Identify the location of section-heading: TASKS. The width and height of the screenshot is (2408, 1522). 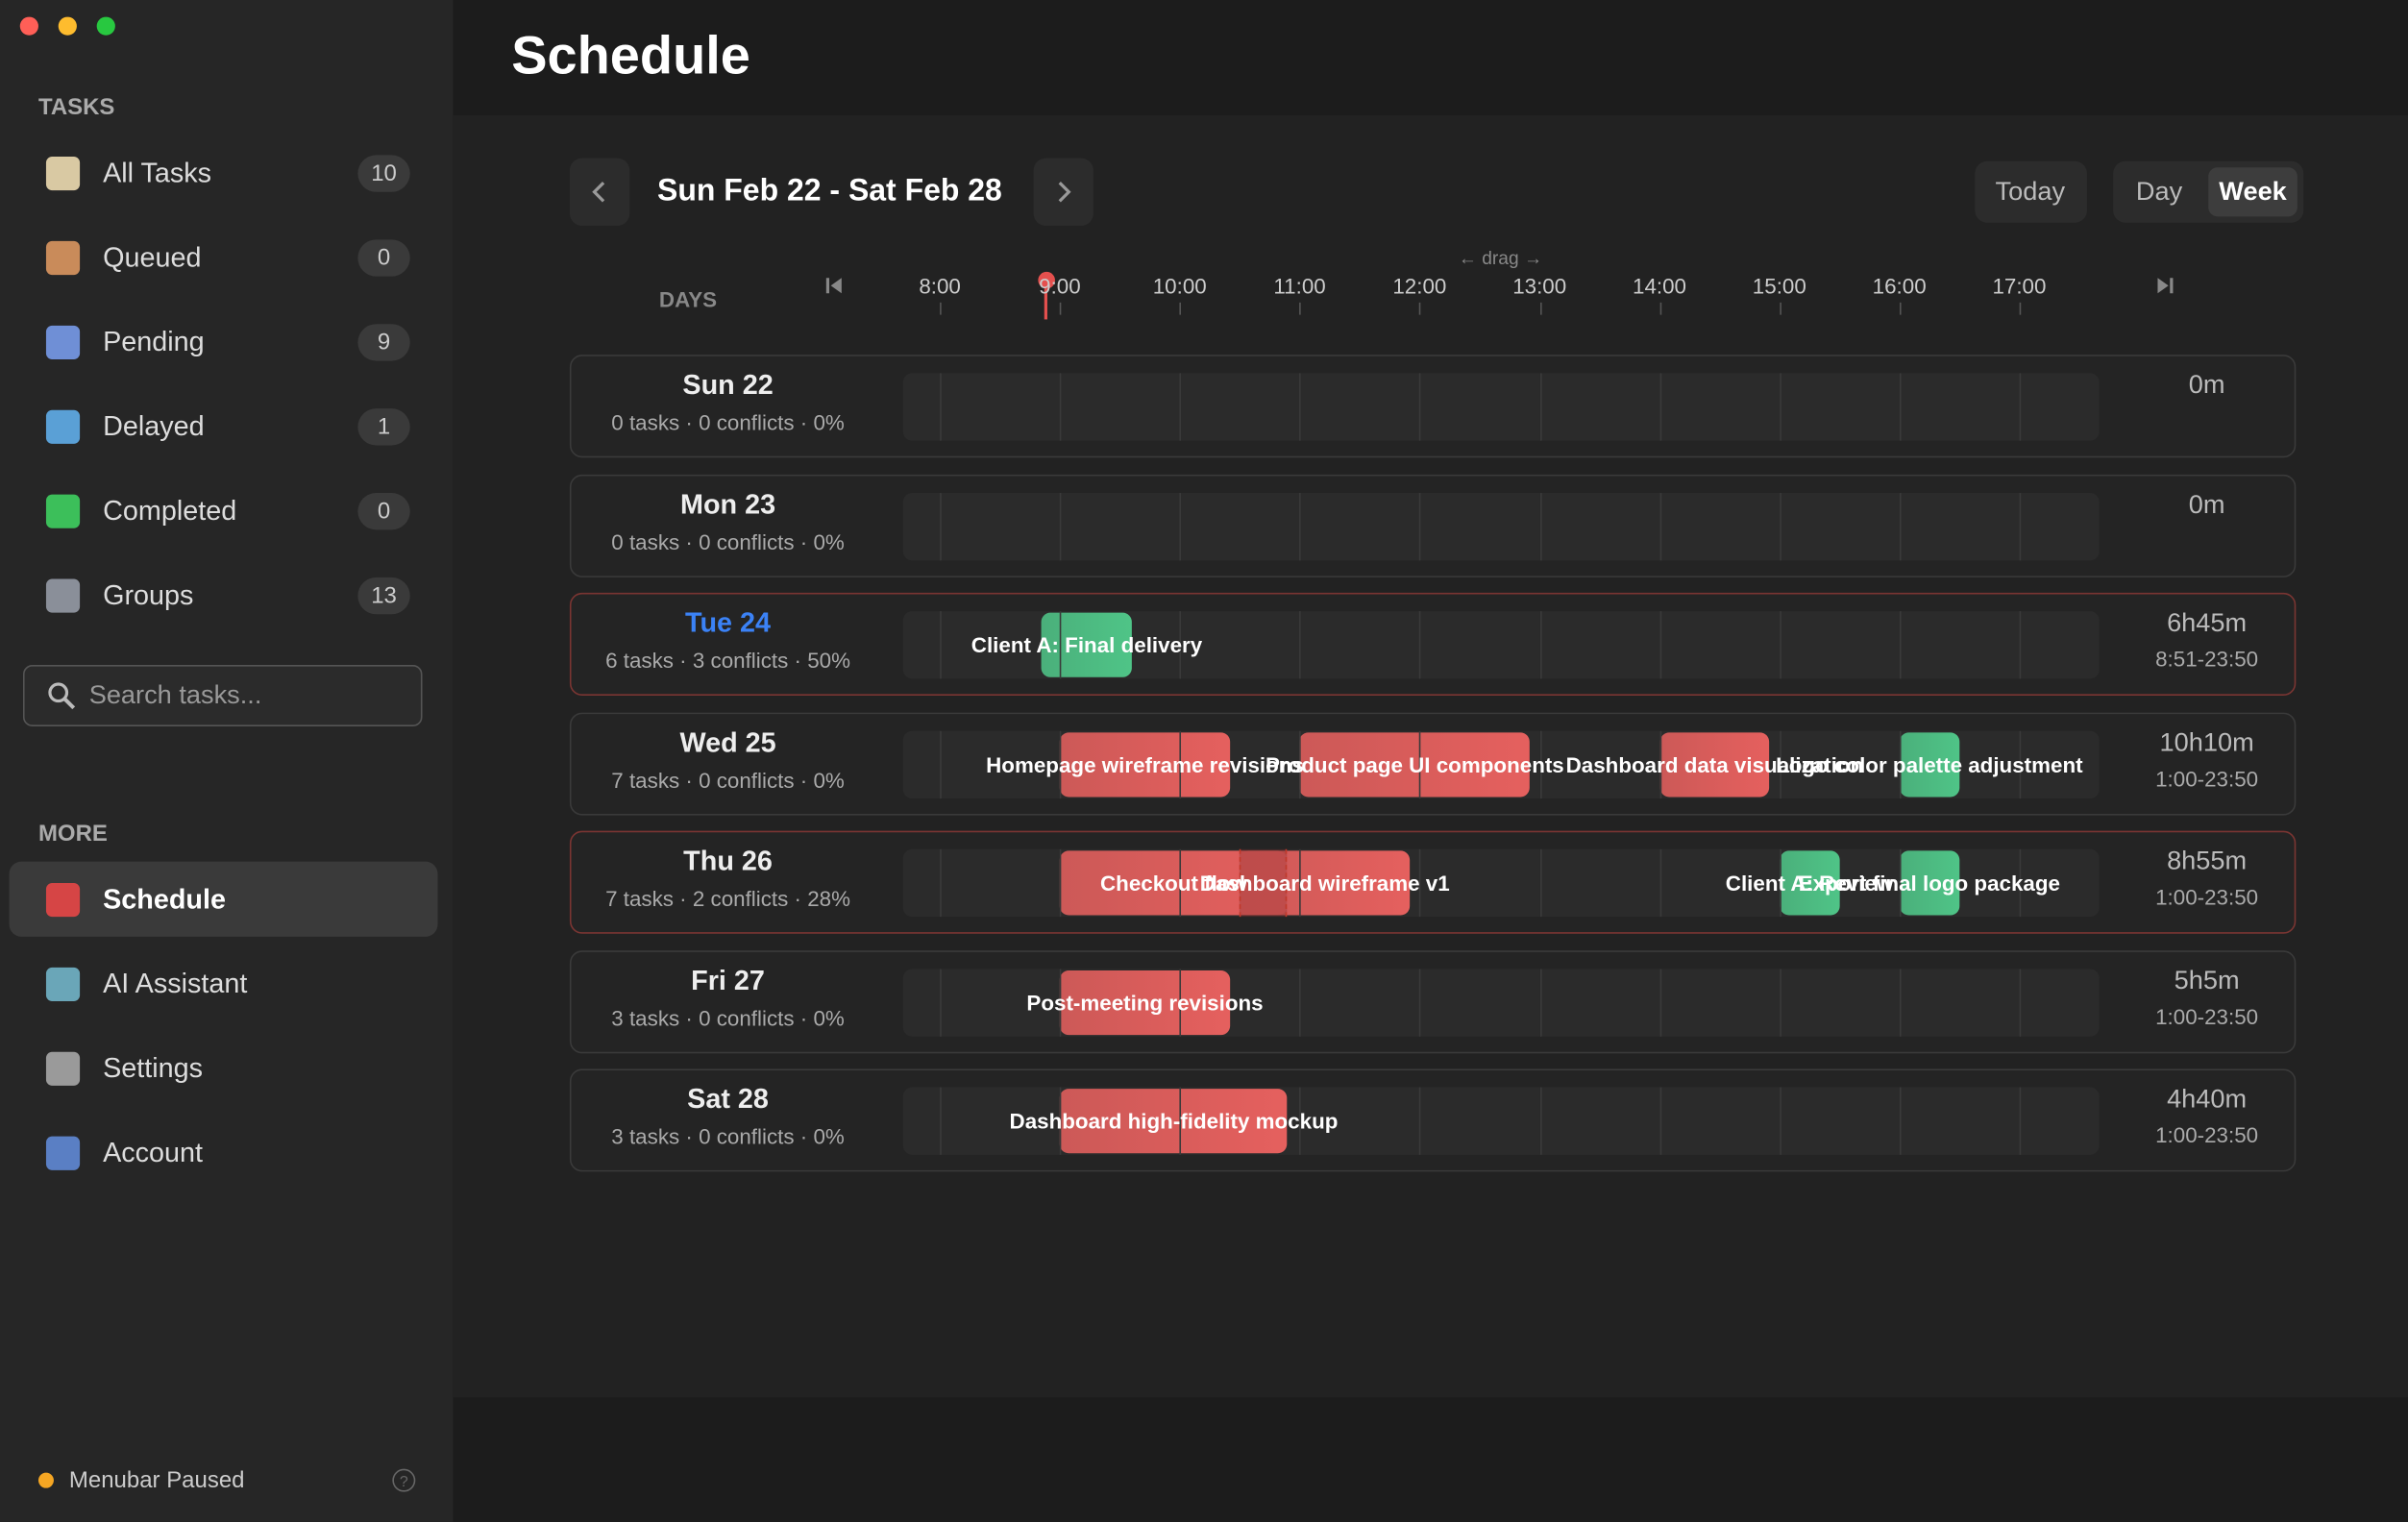
(76, 107).